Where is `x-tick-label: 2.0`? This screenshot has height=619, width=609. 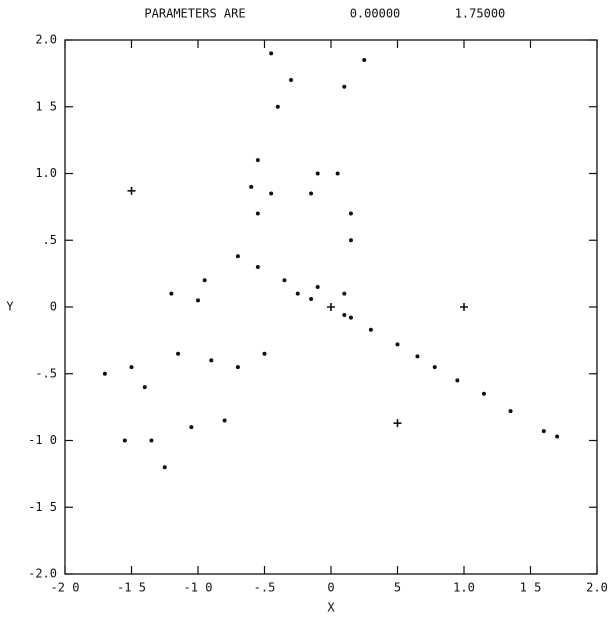
x-tick-label: 2.0 is located at coordinates (597, 588).